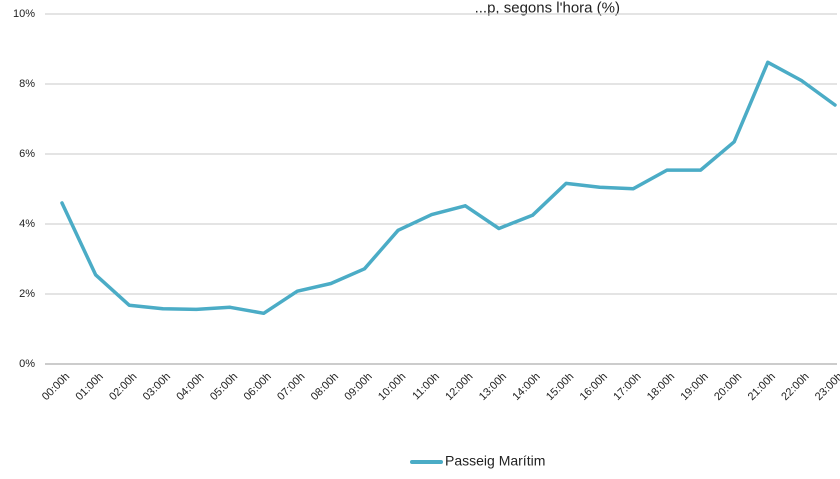 The image size is (840, 479). I want to click on x-tick-label: 02:00h, so click(123, 387).